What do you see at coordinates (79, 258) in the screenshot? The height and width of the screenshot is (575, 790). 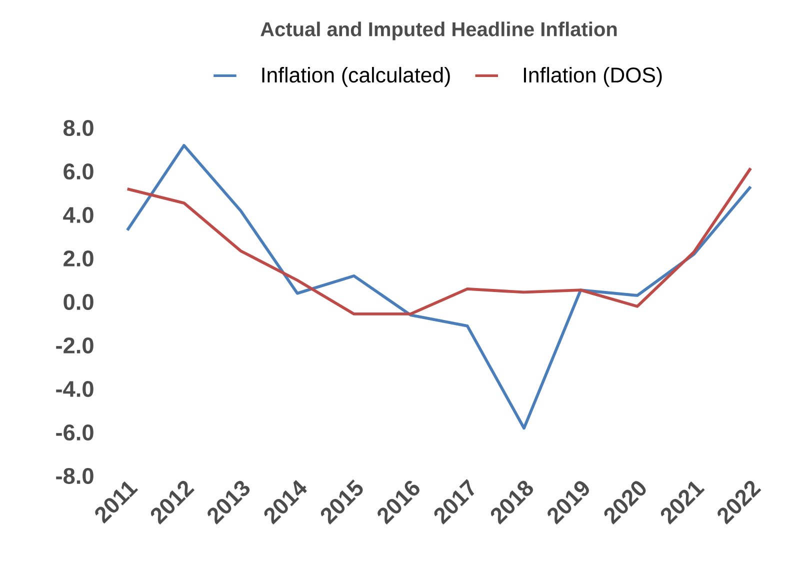 I see `y-tick-label: 2.0` at bounding box center [79, 258].